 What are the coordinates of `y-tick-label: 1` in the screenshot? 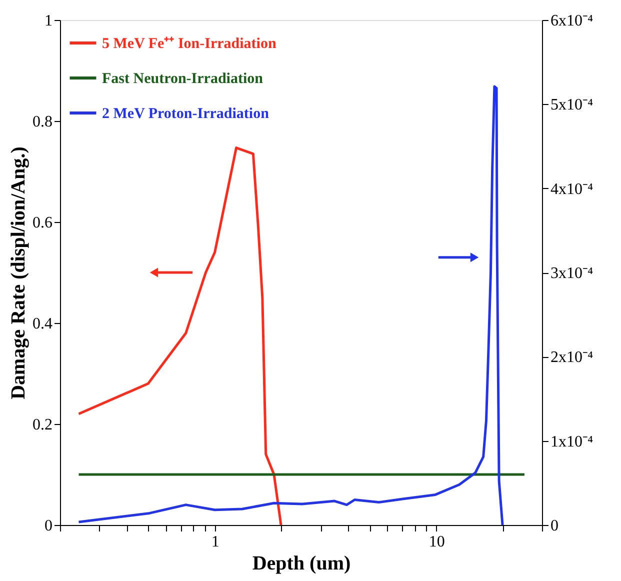 It's located at (48, 21).